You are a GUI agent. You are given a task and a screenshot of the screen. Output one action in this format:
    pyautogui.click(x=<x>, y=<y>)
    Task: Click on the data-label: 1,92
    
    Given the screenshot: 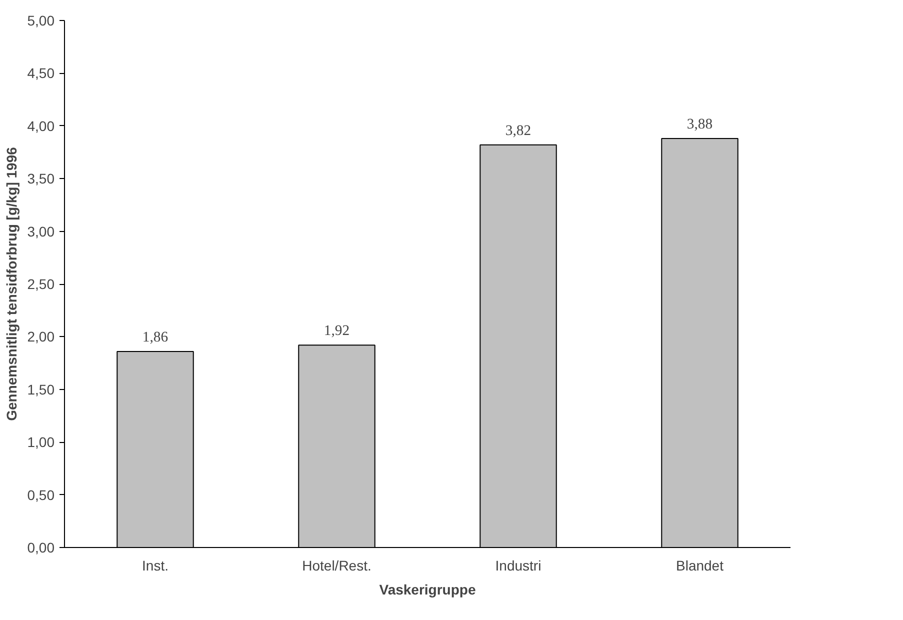 What is the action you would take?
    pyautogui.click(x=337, y=331)
    